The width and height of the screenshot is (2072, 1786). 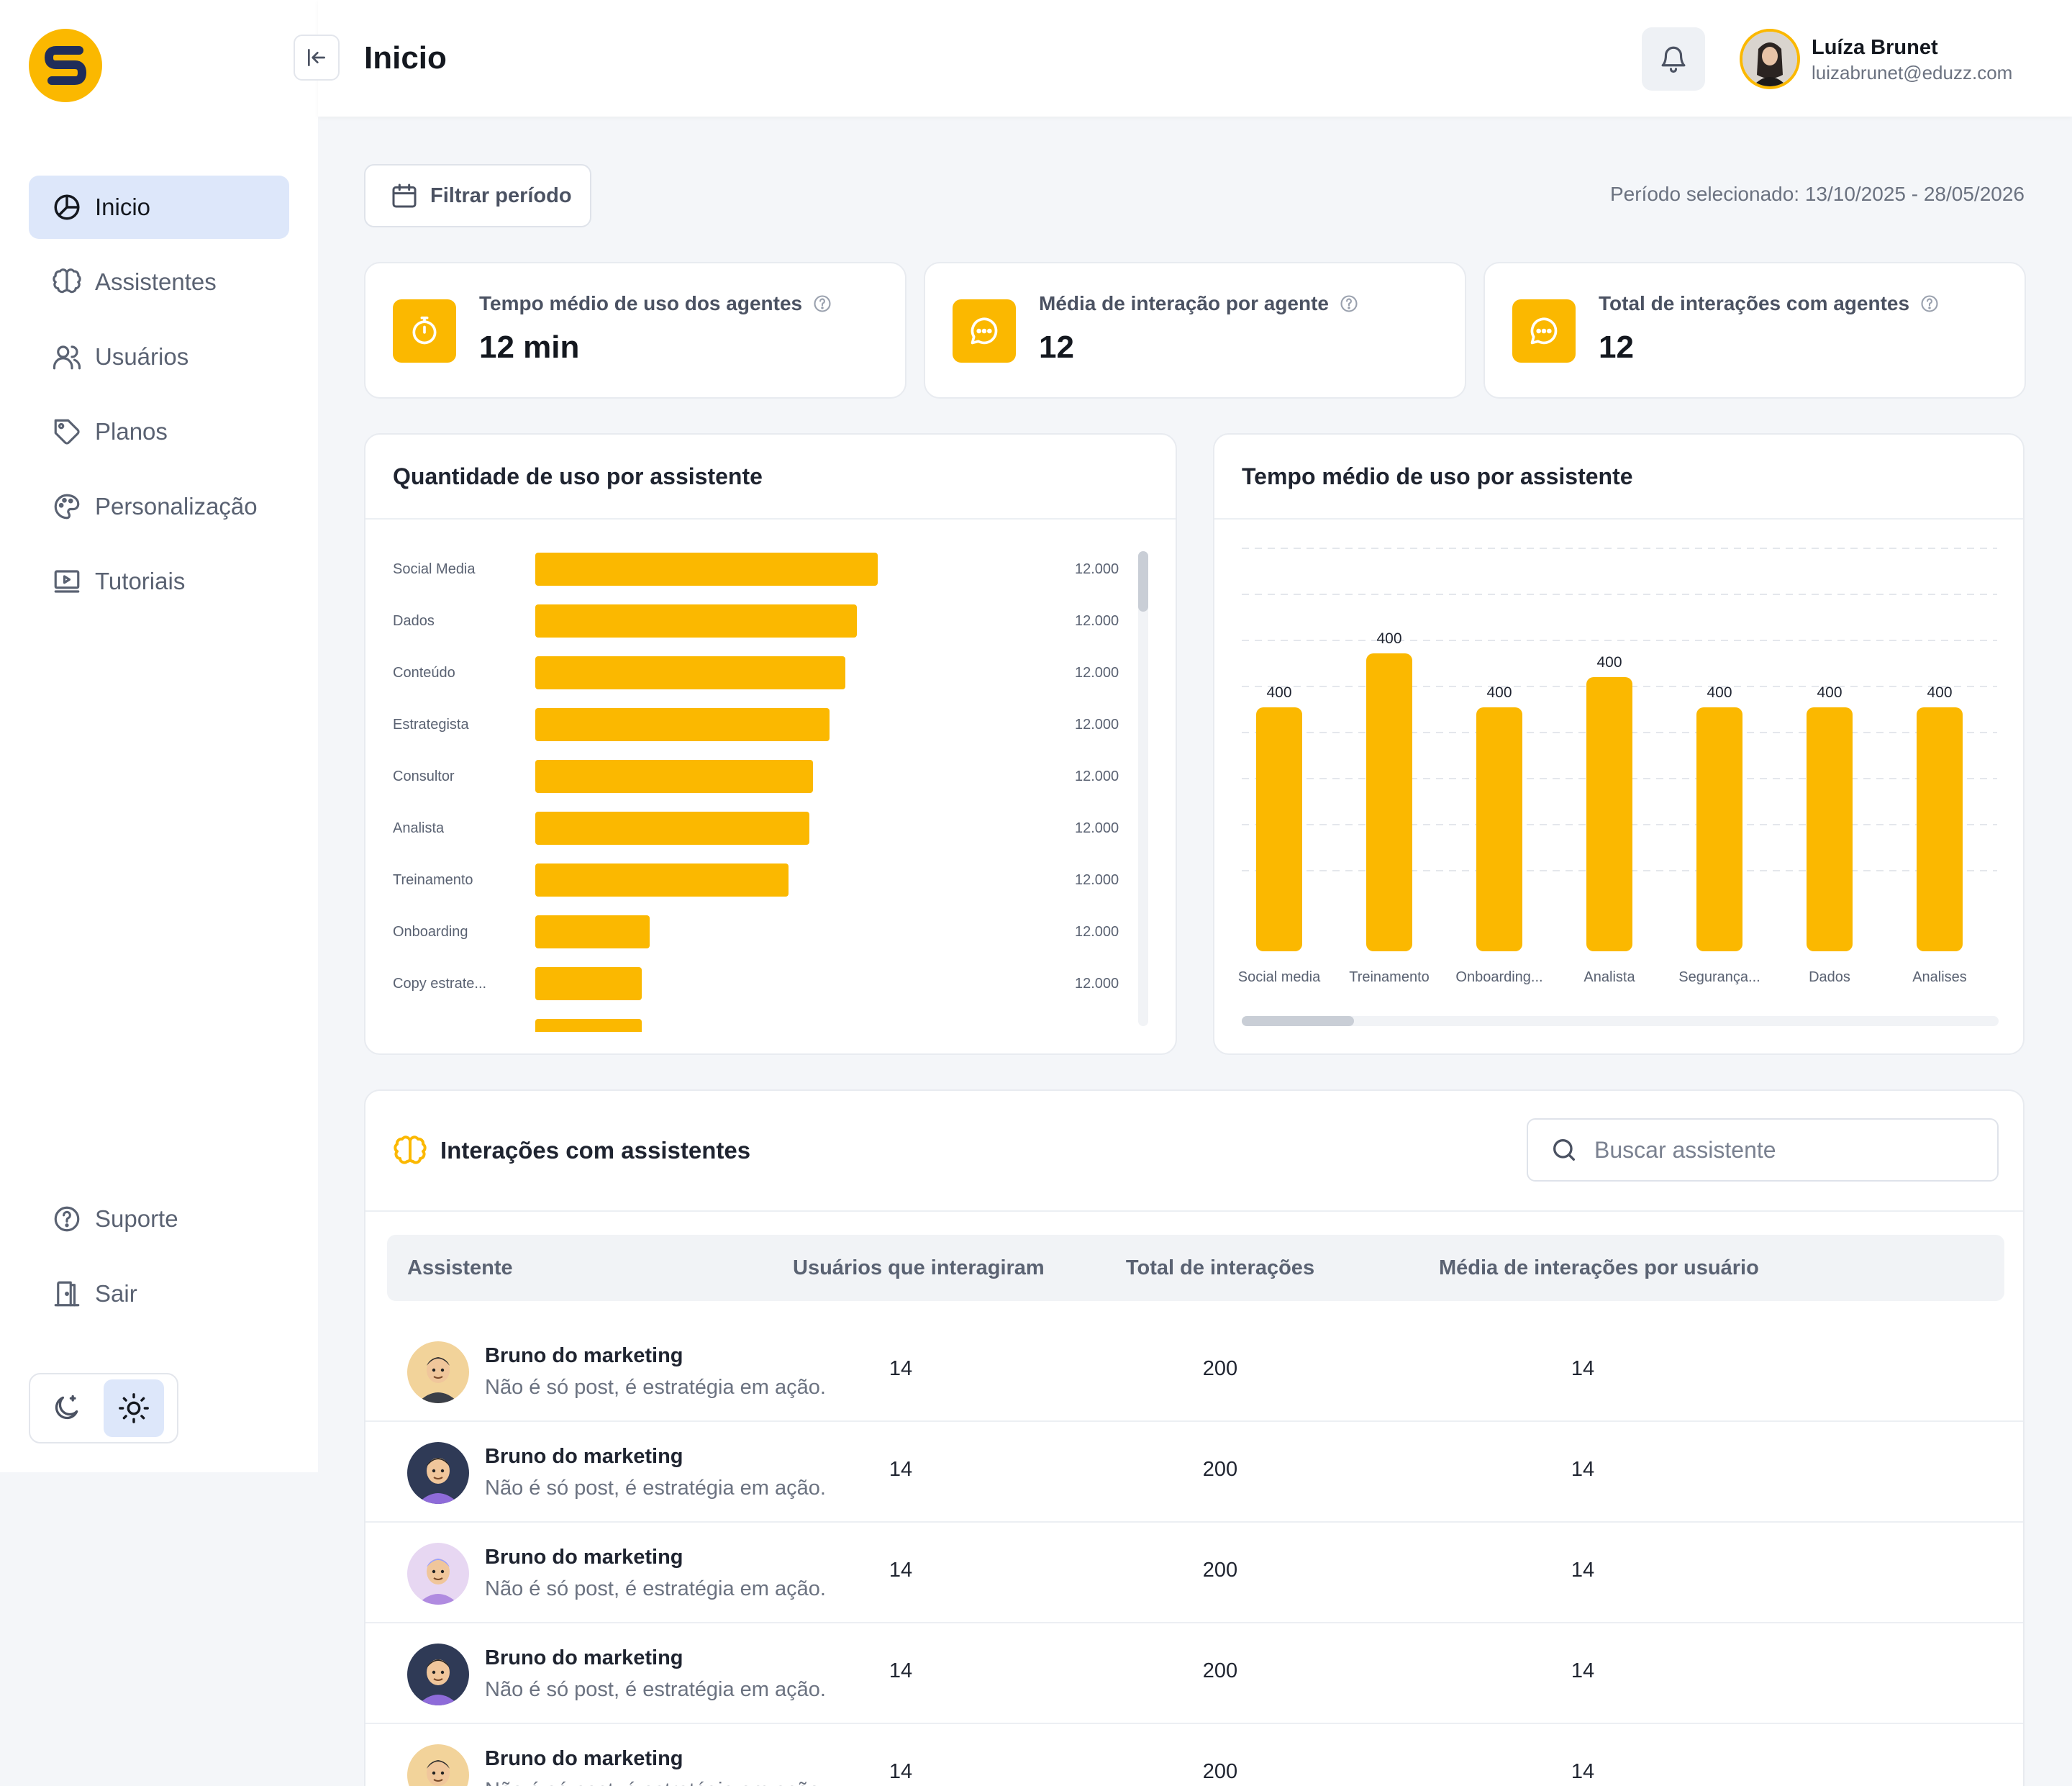 What do you see at coordinates (142, 356) in the screenshot?
I see `sidebar-item-label: Usuários` at bounding box center [142, 356].